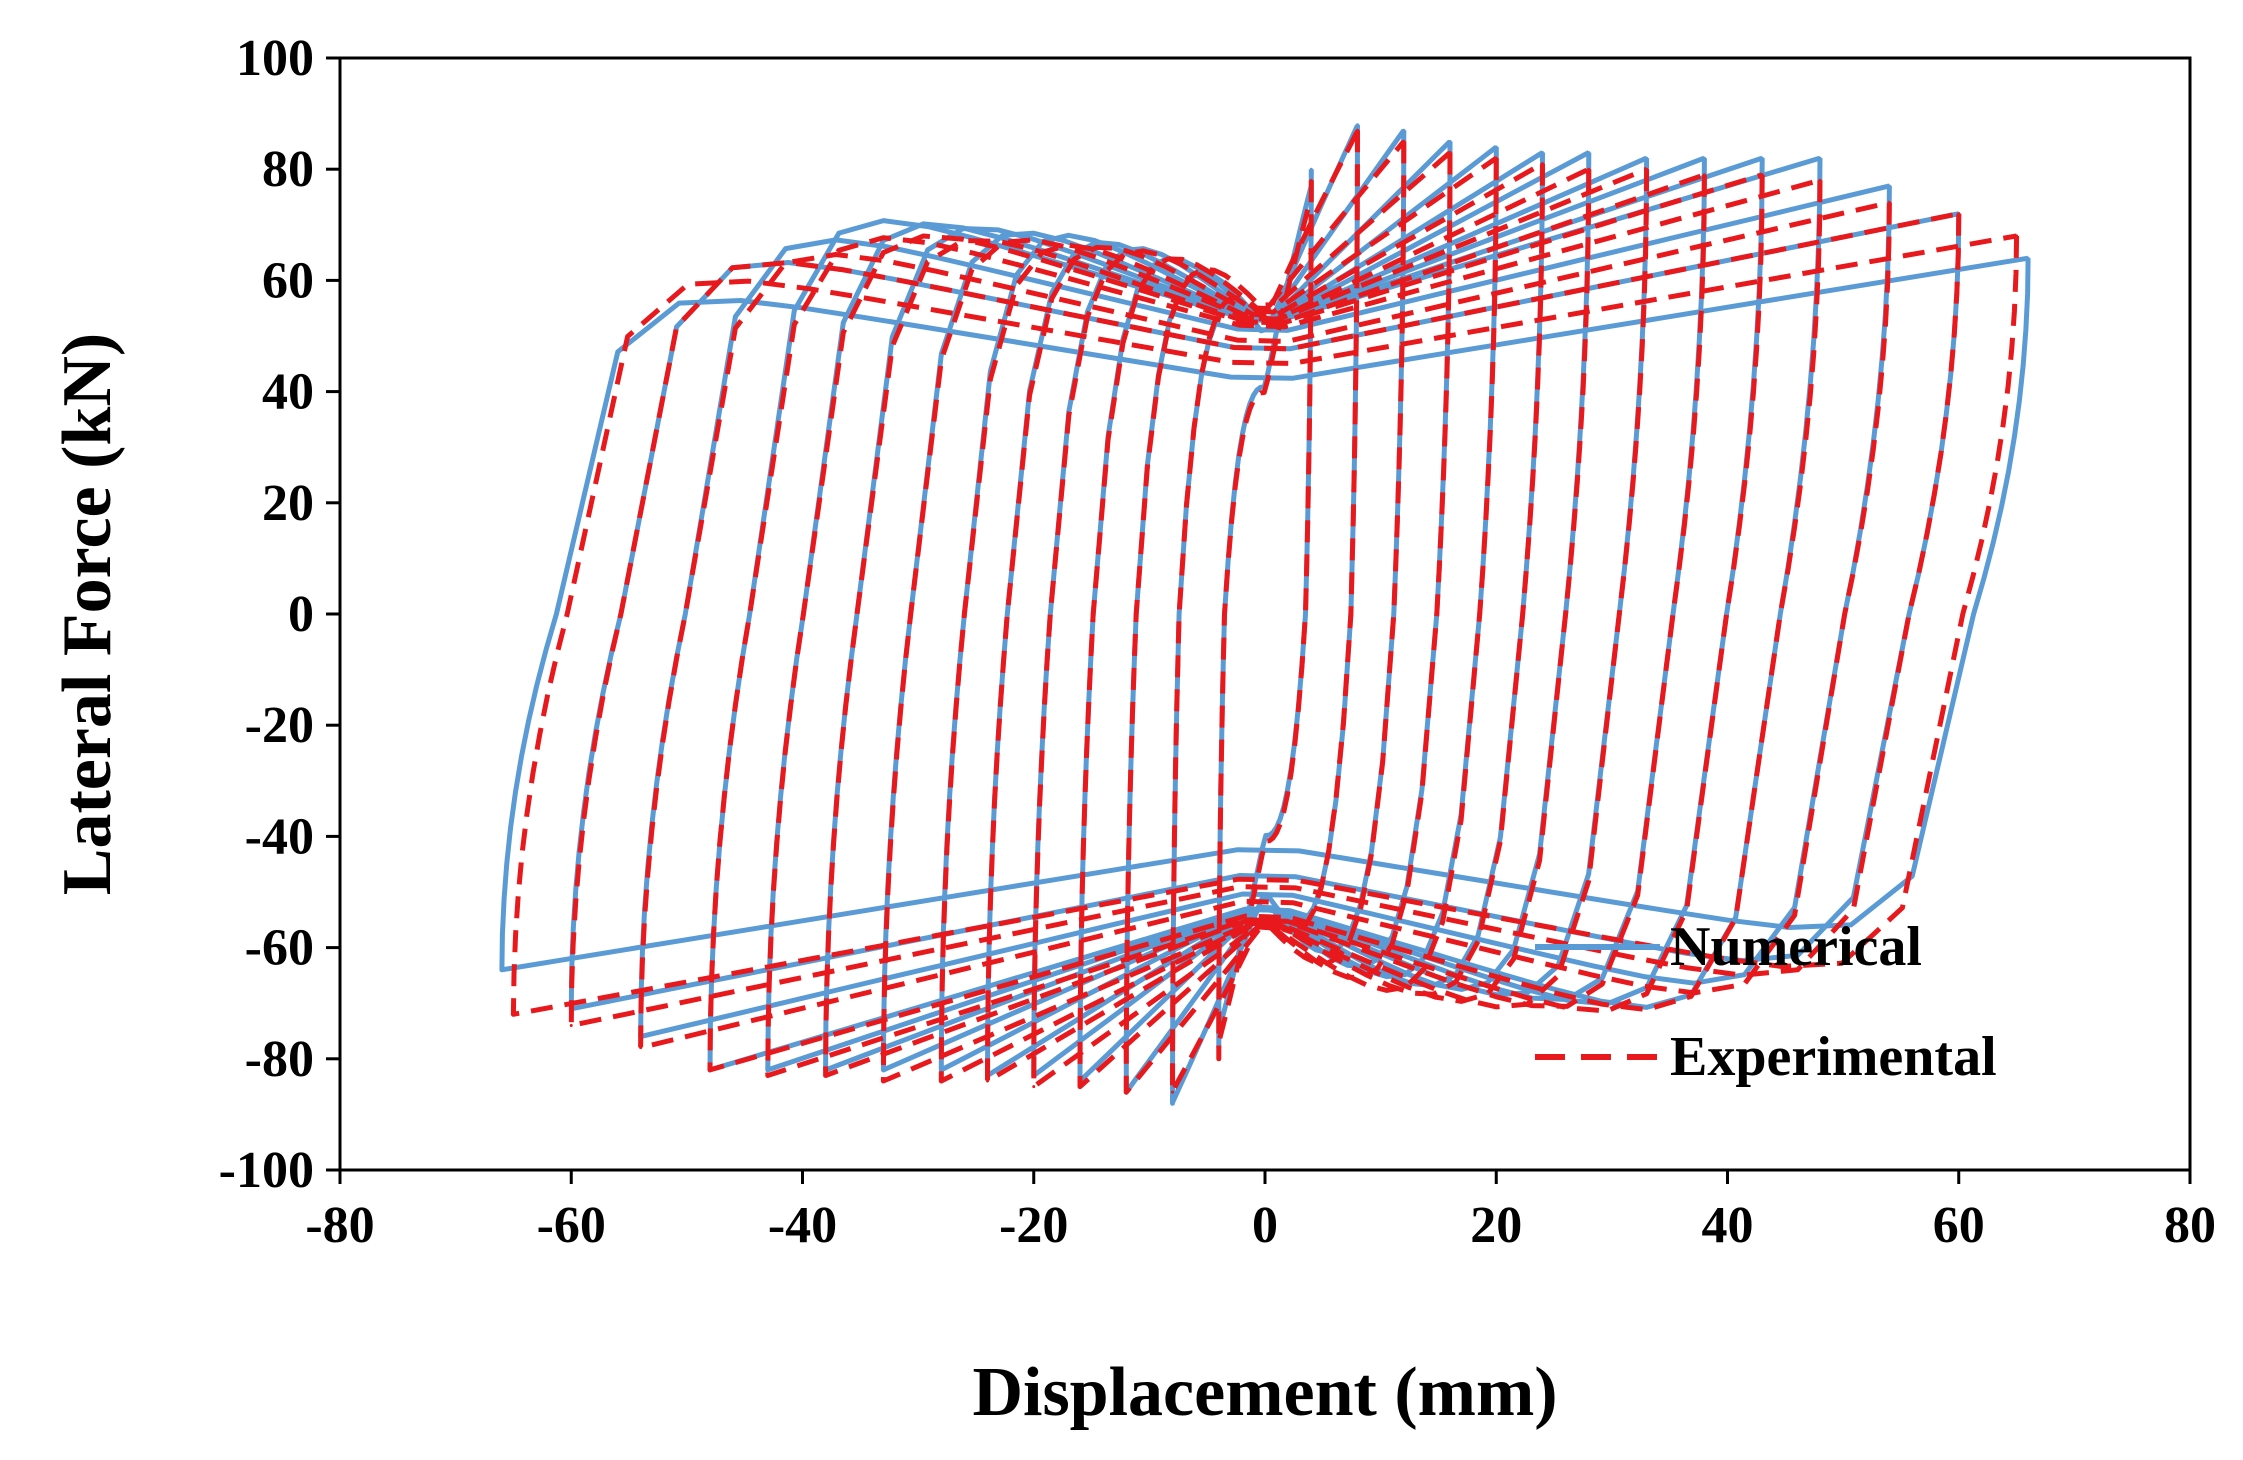  I want to click on y-tick-label: 80, so click(288, 169).